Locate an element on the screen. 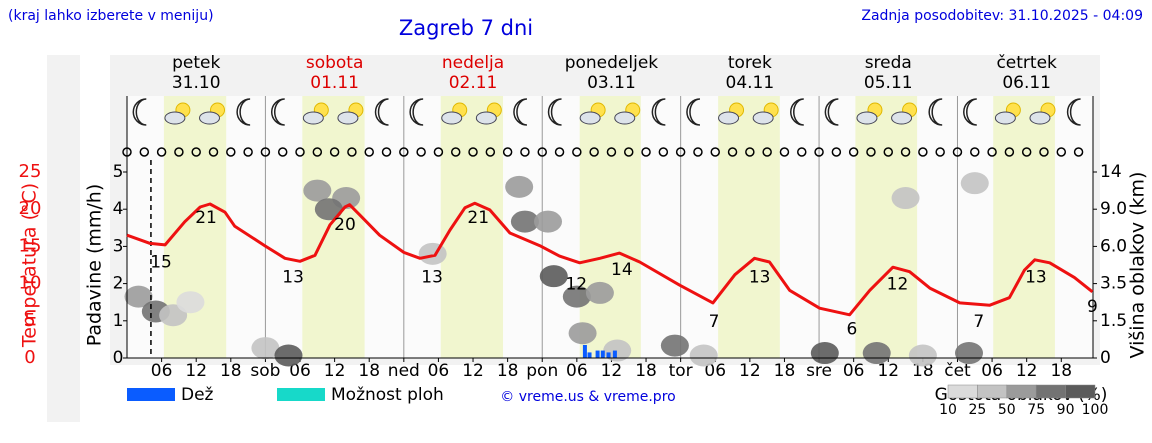 The width and height of the screenshot is (1152, 443). y2-tick-label: 6.0 is located at coordinates (1113, 246).